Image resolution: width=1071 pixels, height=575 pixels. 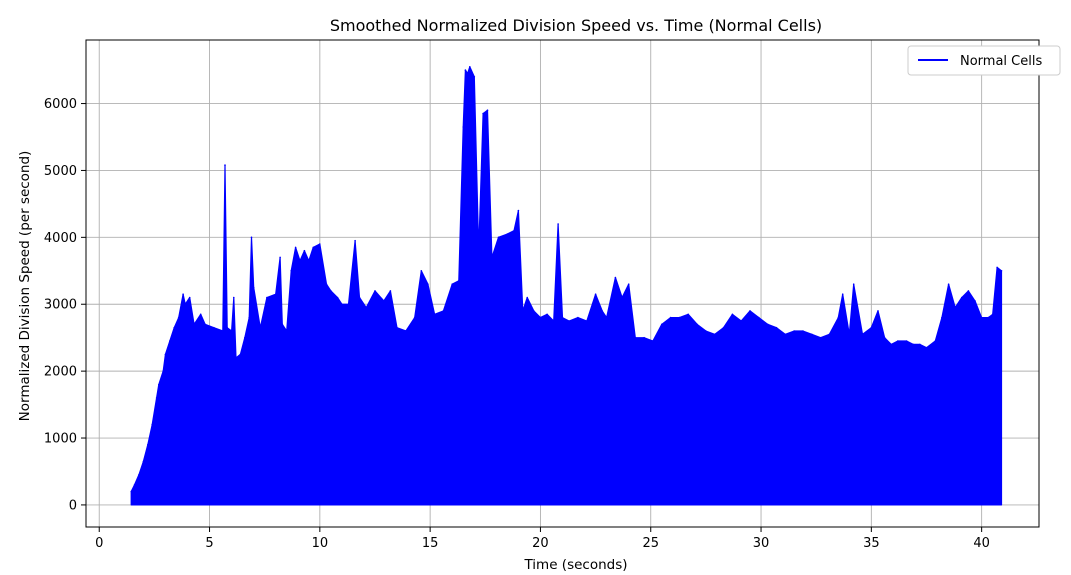 I want to click on y-tick-label: 2000, so click(x=60, y=372).